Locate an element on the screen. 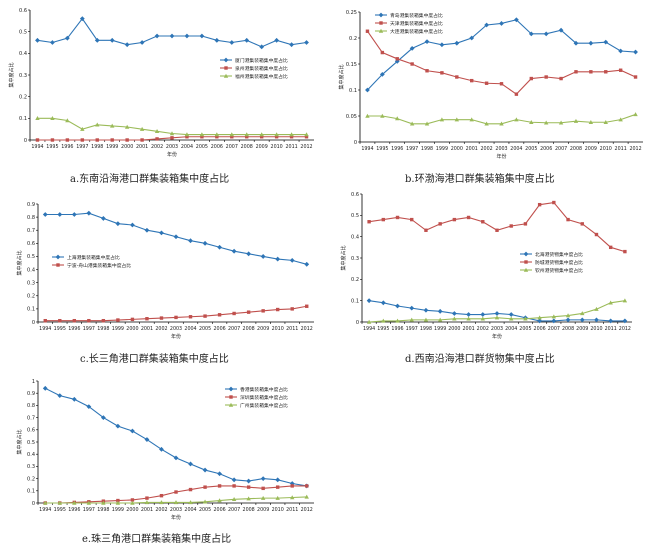 This screenshot has width=650, height=548. y-axis-label: 集中度占比 is located at coordinates (11, 74).